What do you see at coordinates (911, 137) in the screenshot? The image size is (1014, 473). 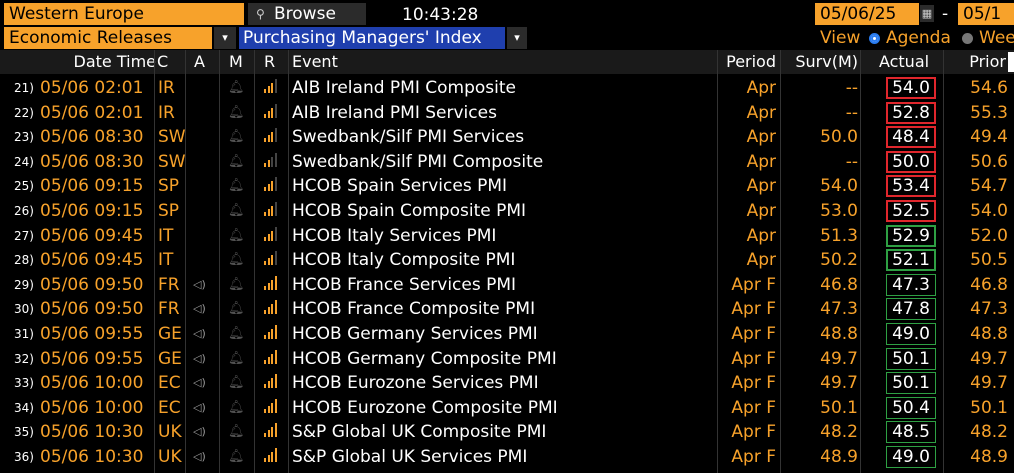 I see `row-actual: 48.4` at bounding box center [911, 137].